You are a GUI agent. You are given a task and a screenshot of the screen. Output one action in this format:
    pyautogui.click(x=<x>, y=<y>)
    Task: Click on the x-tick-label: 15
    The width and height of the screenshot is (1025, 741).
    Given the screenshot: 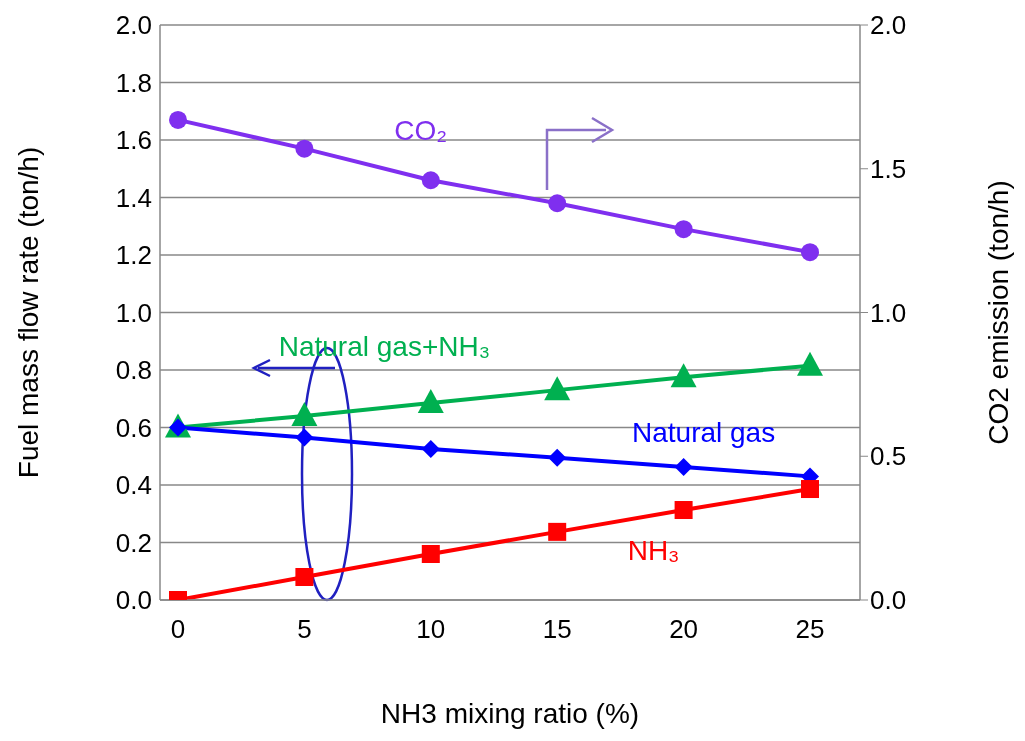 What is the action you would take?
    pyautogui.click(x=557, y=629)
    